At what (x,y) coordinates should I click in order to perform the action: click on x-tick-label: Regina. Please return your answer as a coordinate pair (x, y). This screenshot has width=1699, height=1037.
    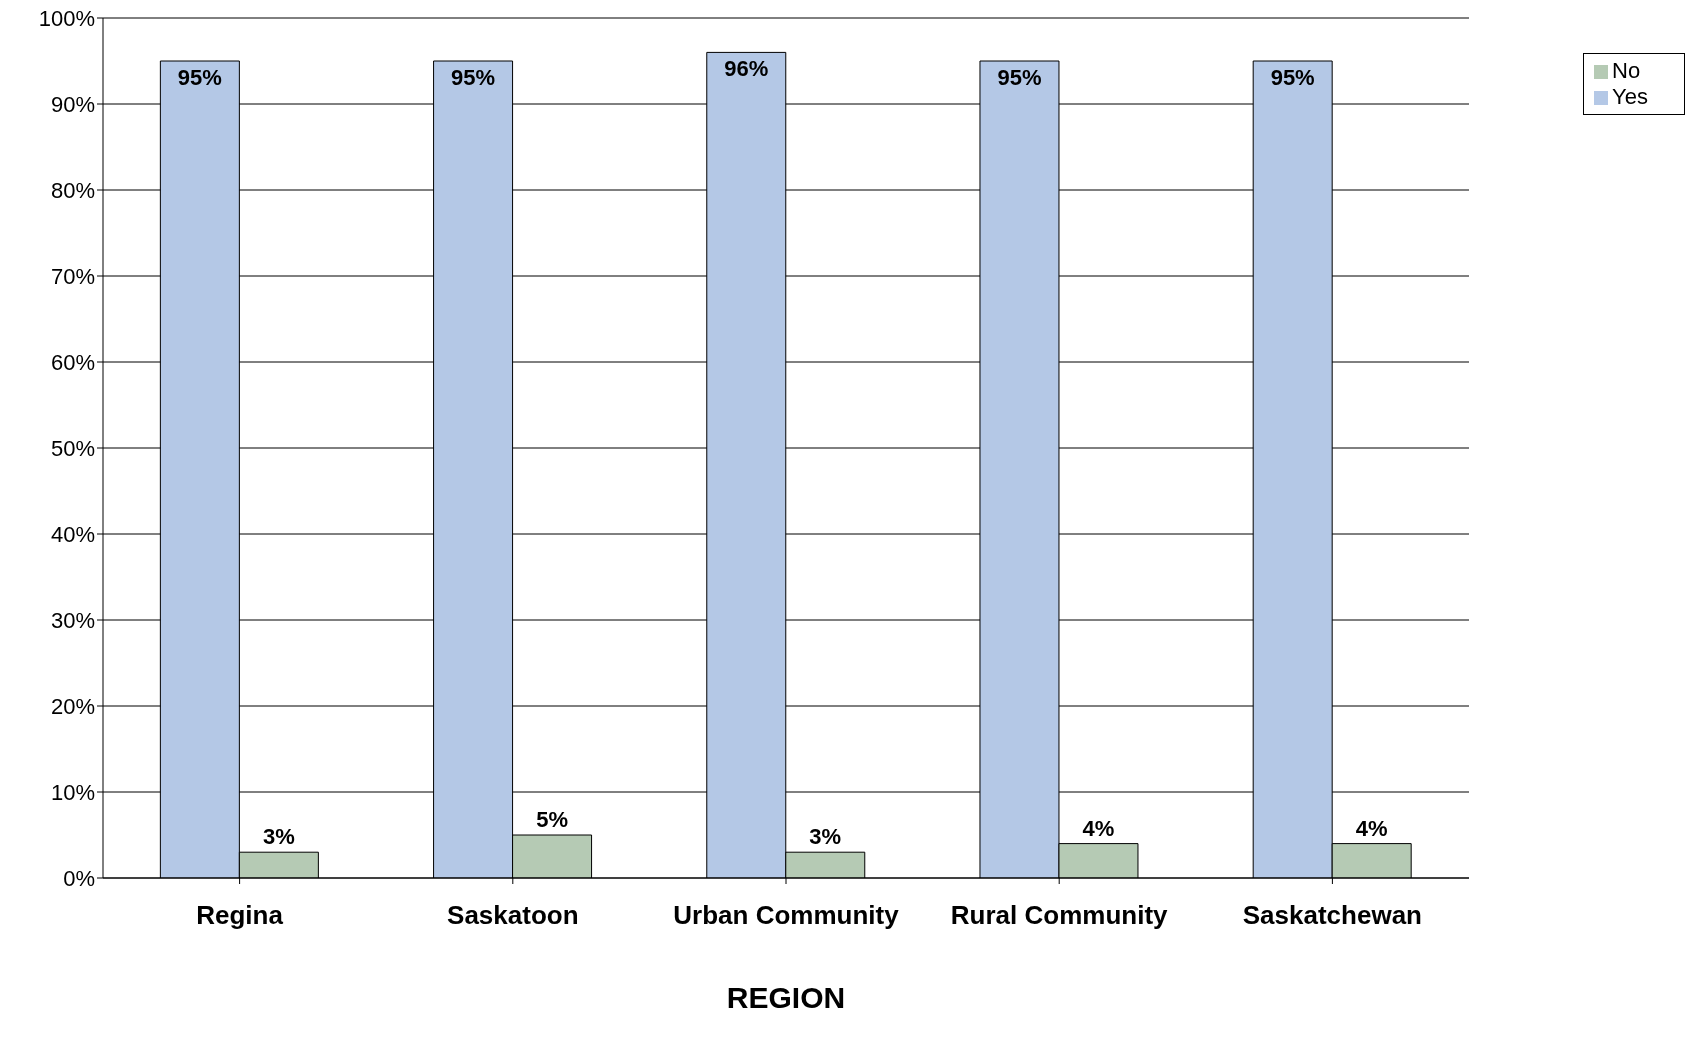
    Looking at the image, I should click on (240, 915).